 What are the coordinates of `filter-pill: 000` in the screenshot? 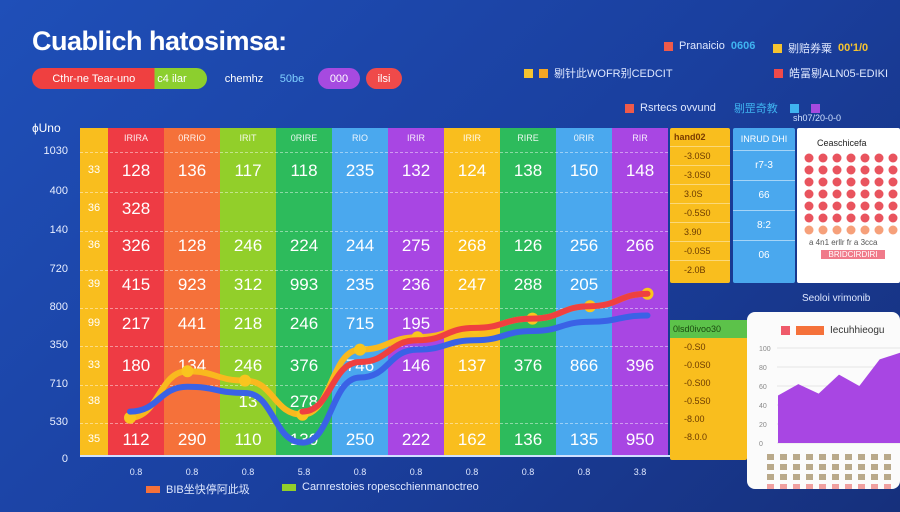 It's located at (339, 78).